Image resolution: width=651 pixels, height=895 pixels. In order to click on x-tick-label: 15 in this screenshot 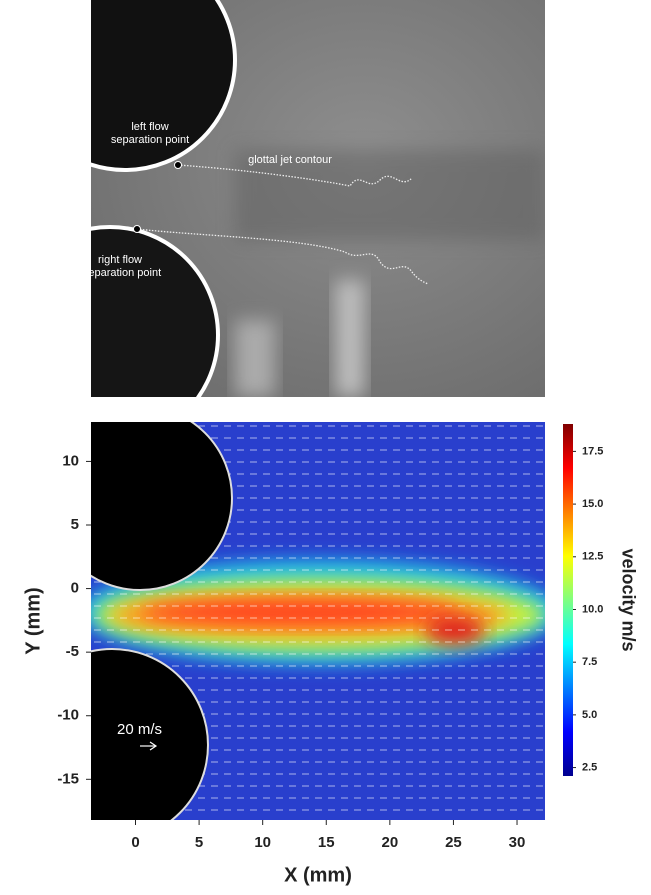, I will do `click(326, 842)`.